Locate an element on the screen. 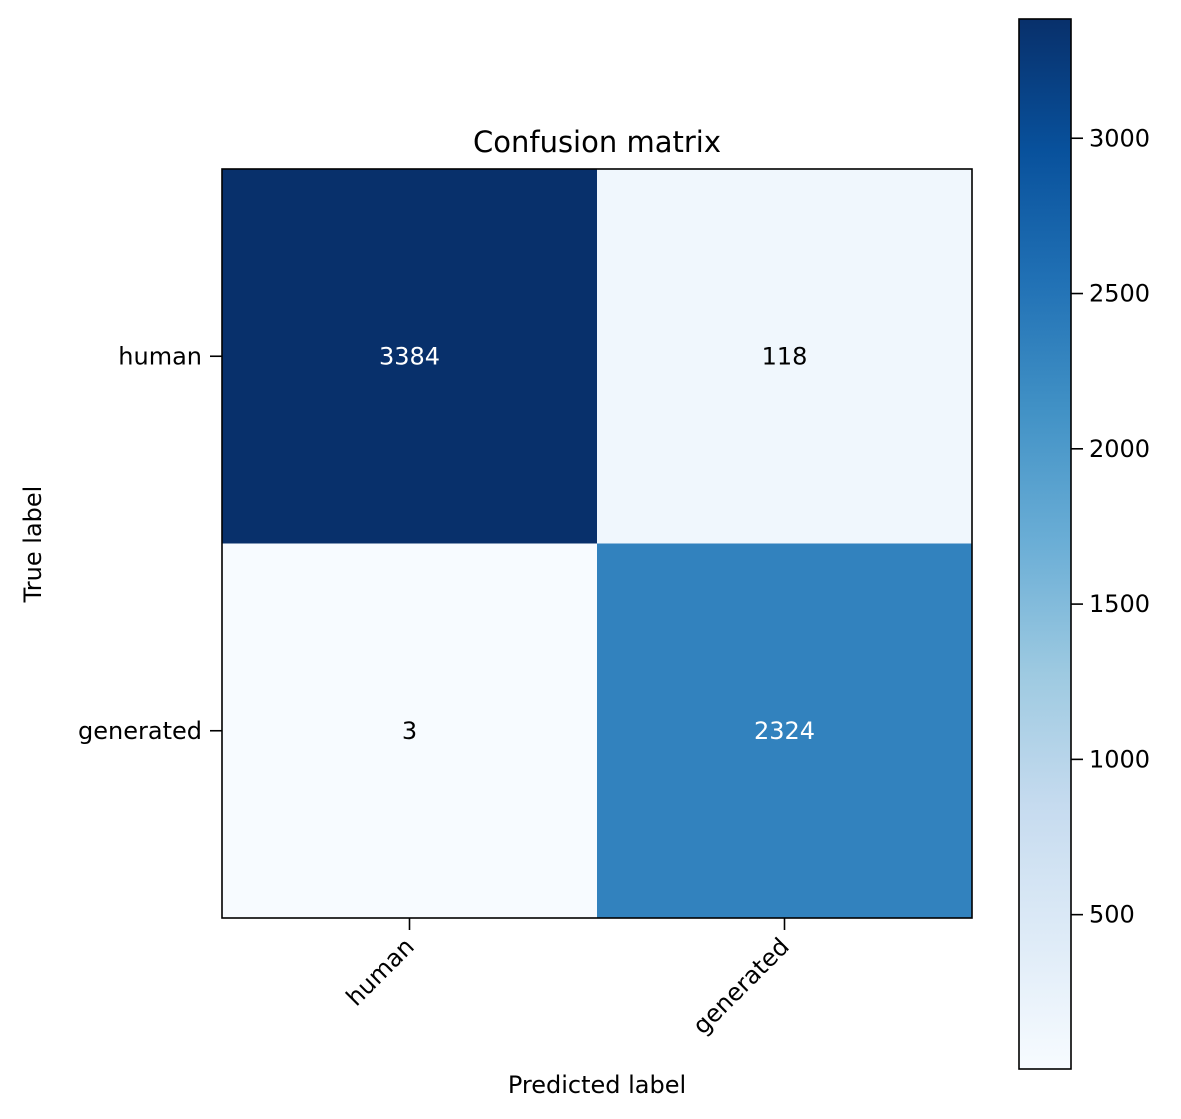 This screenshot has height=1119, width=1181. x-axis: human generated is located at coordinates (568, 979).